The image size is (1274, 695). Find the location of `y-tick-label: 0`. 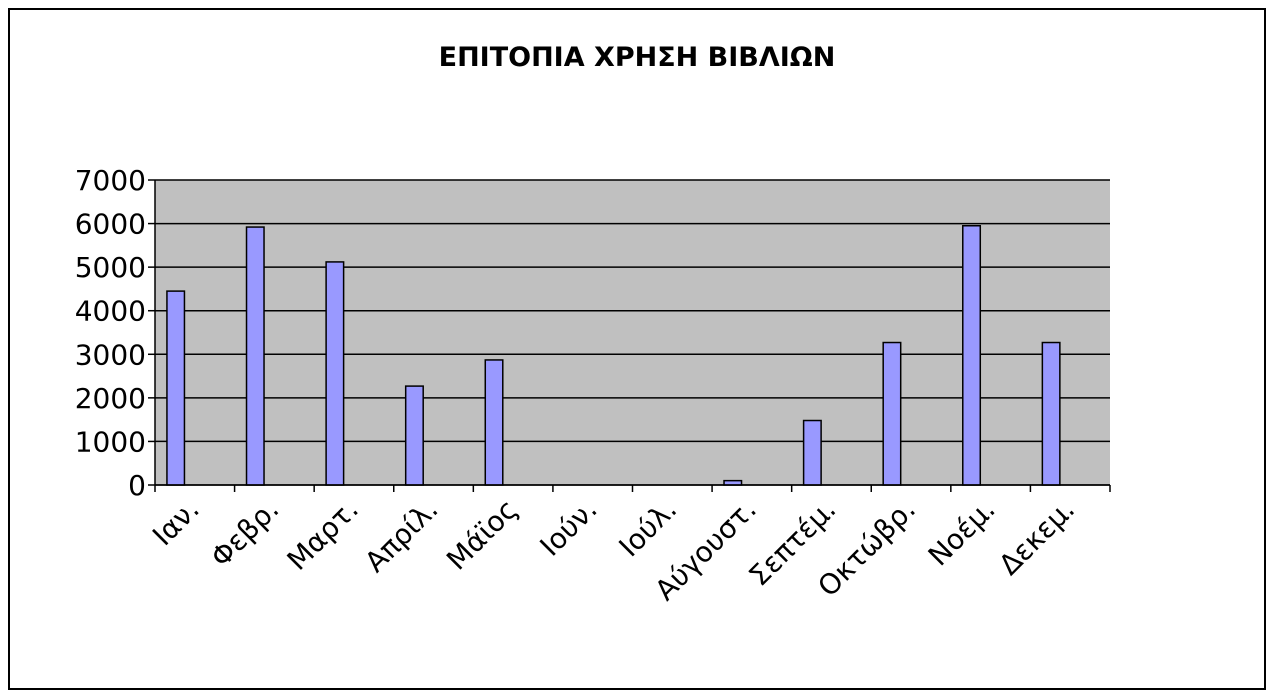

y-tick-label: 0 is located at coordinates (137, 485).